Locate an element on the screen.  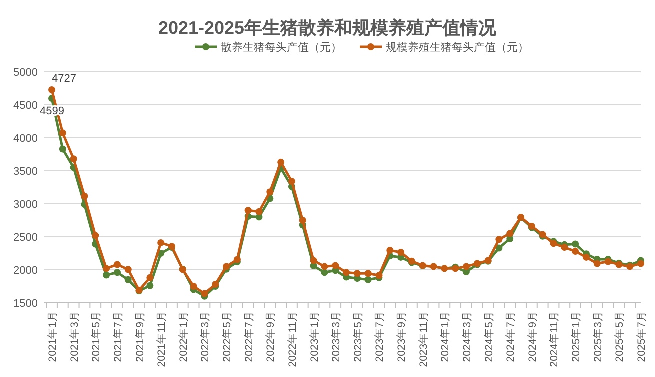
x-tick-label: 2023年3月 is located at coordinates (336, 336).